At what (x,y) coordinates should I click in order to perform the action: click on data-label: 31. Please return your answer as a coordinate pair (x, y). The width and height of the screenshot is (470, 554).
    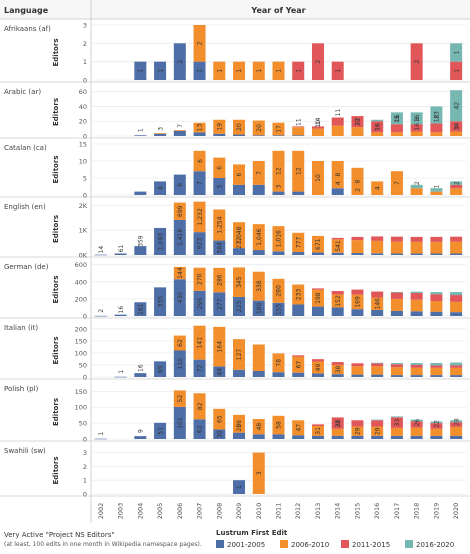
    Looking at the image, I should click on (318, 431).